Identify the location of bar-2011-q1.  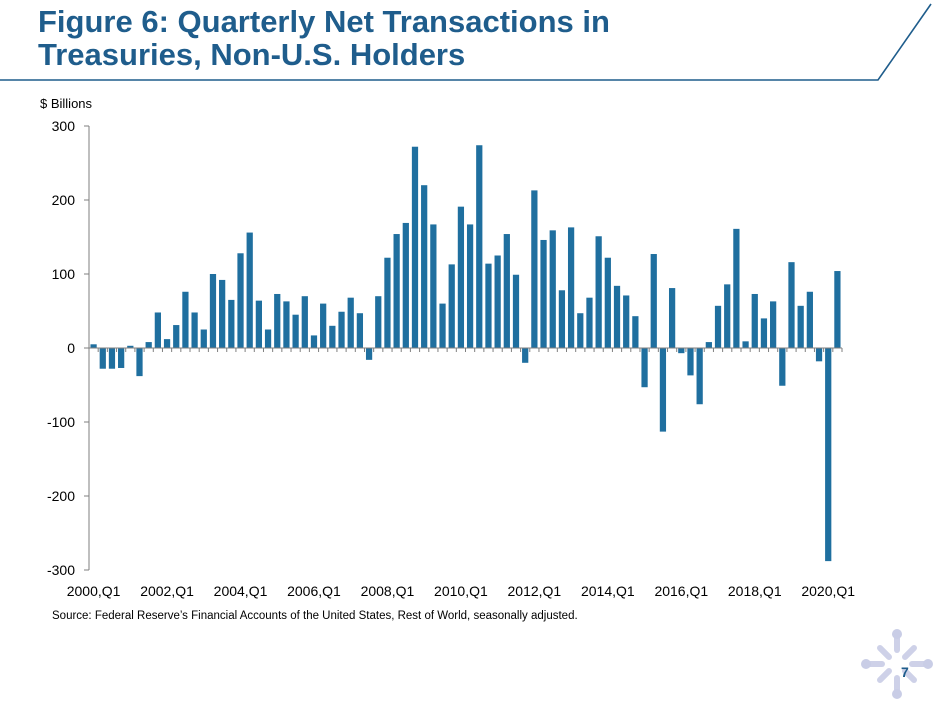
(497, 301).